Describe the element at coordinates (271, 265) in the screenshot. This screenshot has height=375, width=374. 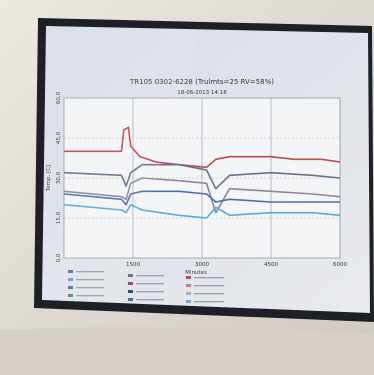
I see `x-tick-label: 4500` at that location.